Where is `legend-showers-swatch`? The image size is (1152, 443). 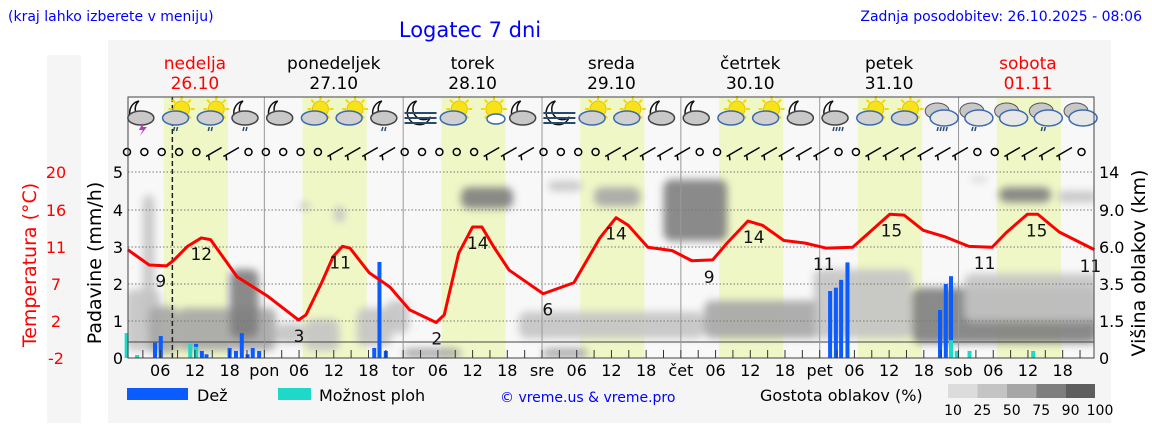
legend-showers-swatch is located at coordinates (294, 394).